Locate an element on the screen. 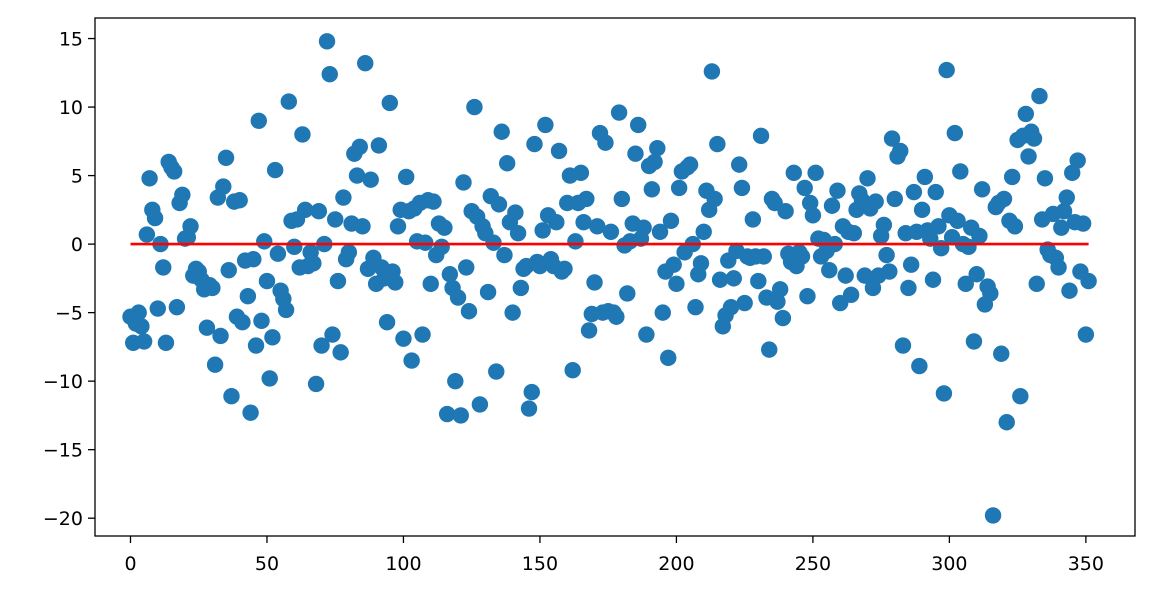 The width and height of the screenshot is (1155, 600). x-tick-label: 50 is located at coordinates (267, 564).